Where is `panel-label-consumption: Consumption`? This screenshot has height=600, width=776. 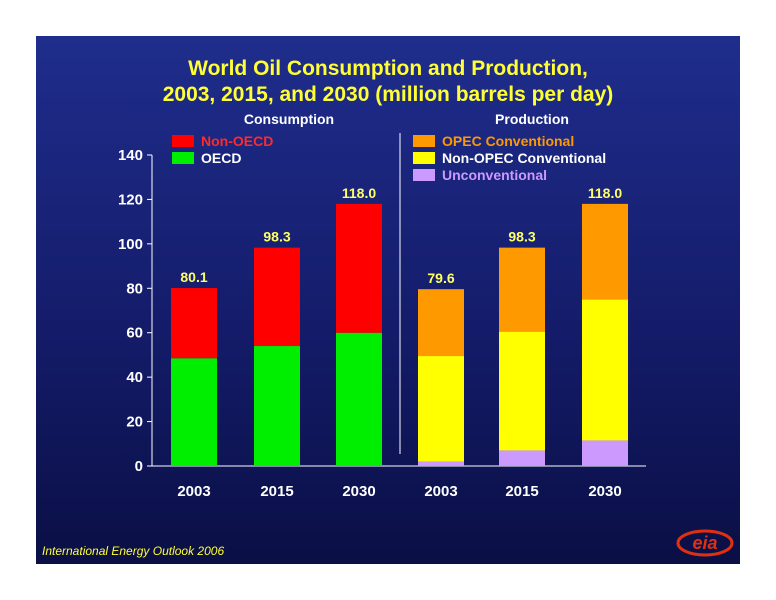 panel-label-consumption: Consumption is located at coordinates (289, 119).